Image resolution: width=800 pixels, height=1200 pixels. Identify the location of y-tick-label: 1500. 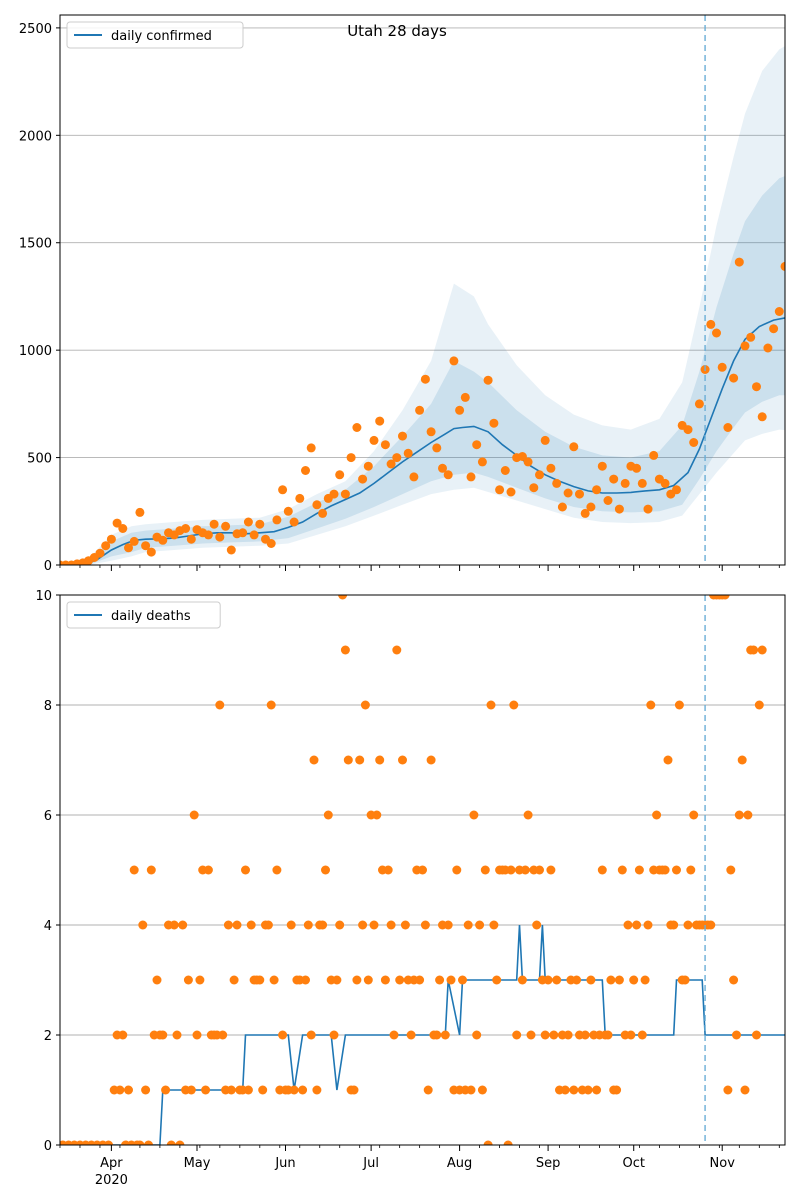
(35, 244).